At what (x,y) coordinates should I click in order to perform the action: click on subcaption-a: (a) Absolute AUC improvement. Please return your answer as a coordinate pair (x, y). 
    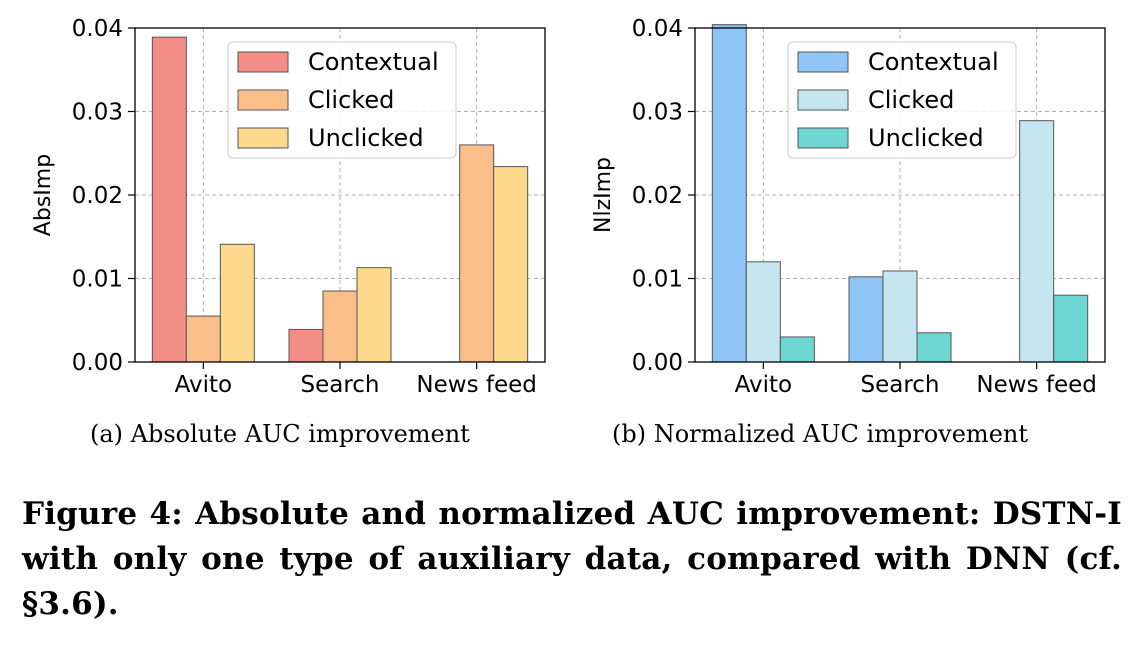
    Looking at the image, I should click on (280, 434).